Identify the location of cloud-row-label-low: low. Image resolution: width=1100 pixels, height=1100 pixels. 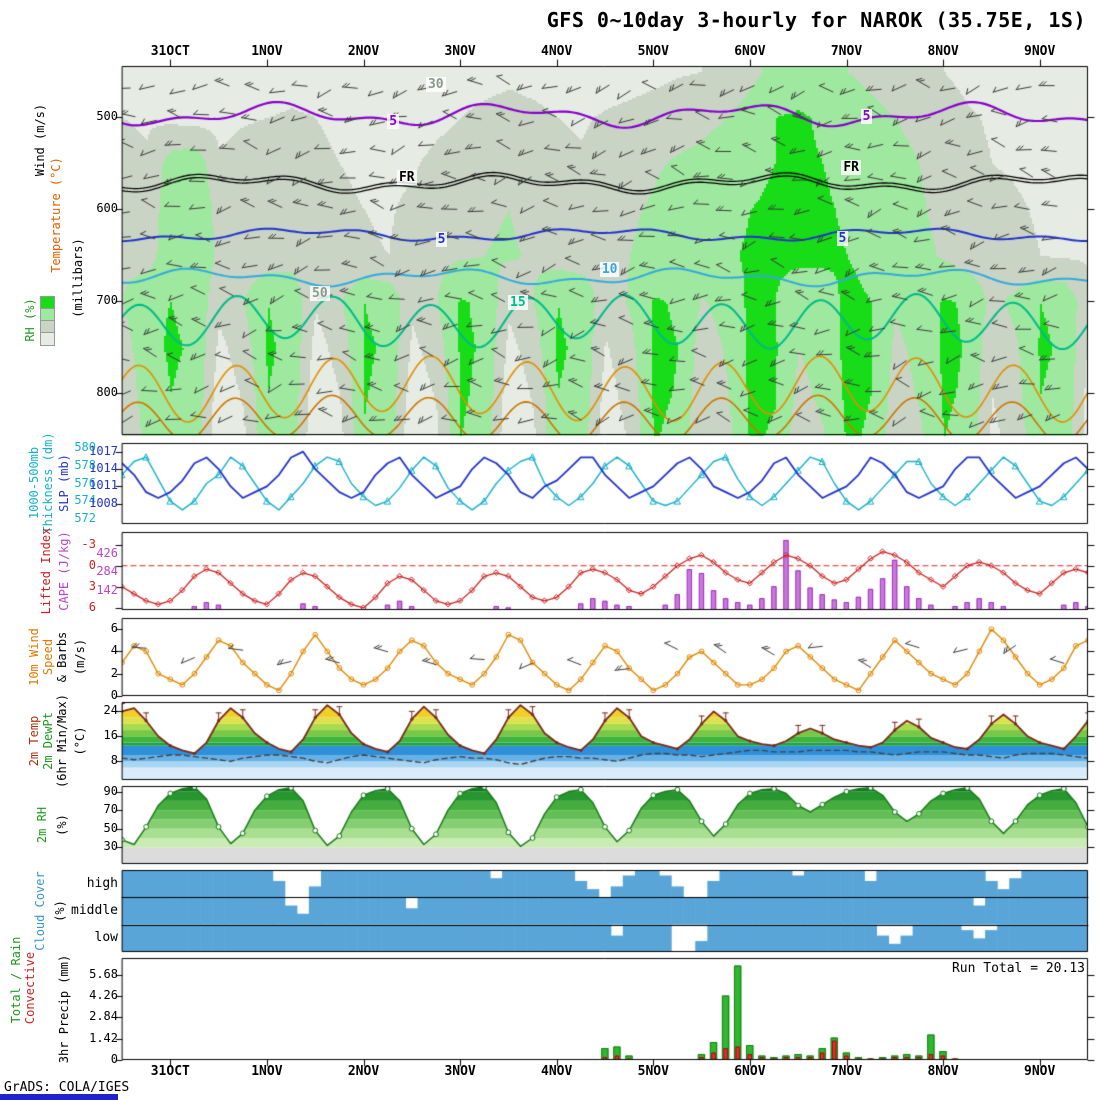
(106, 938).